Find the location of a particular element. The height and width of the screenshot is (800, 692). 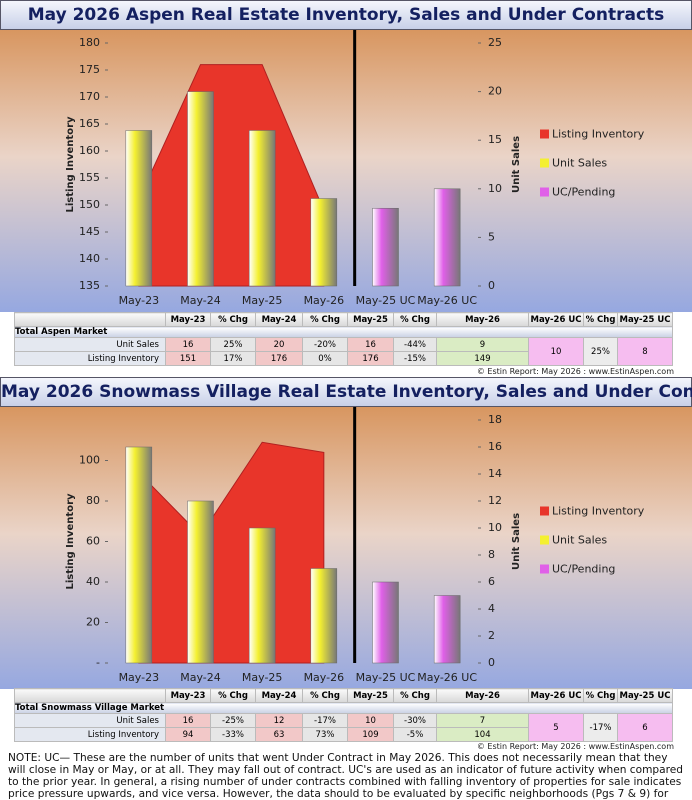

cell: -30% is located at coordinates (415, 720).